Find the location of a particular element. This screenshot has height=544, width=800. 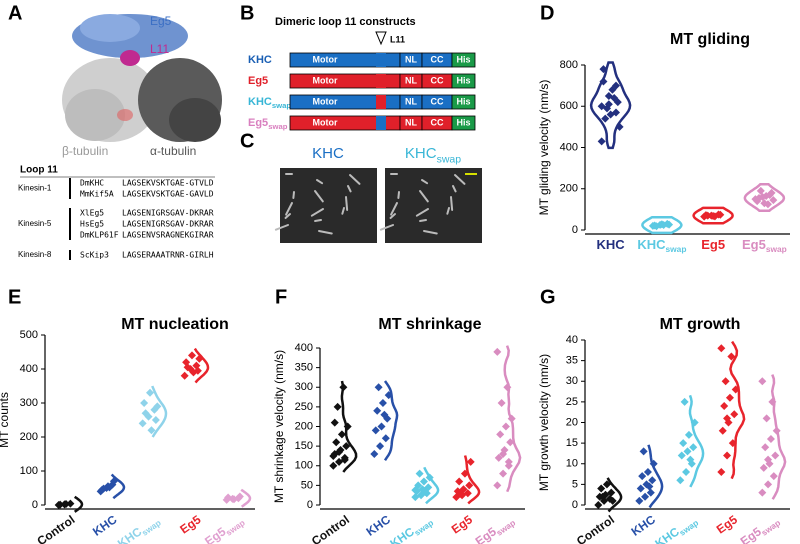

label: Eg5swap is located at coordinates (760, 528).